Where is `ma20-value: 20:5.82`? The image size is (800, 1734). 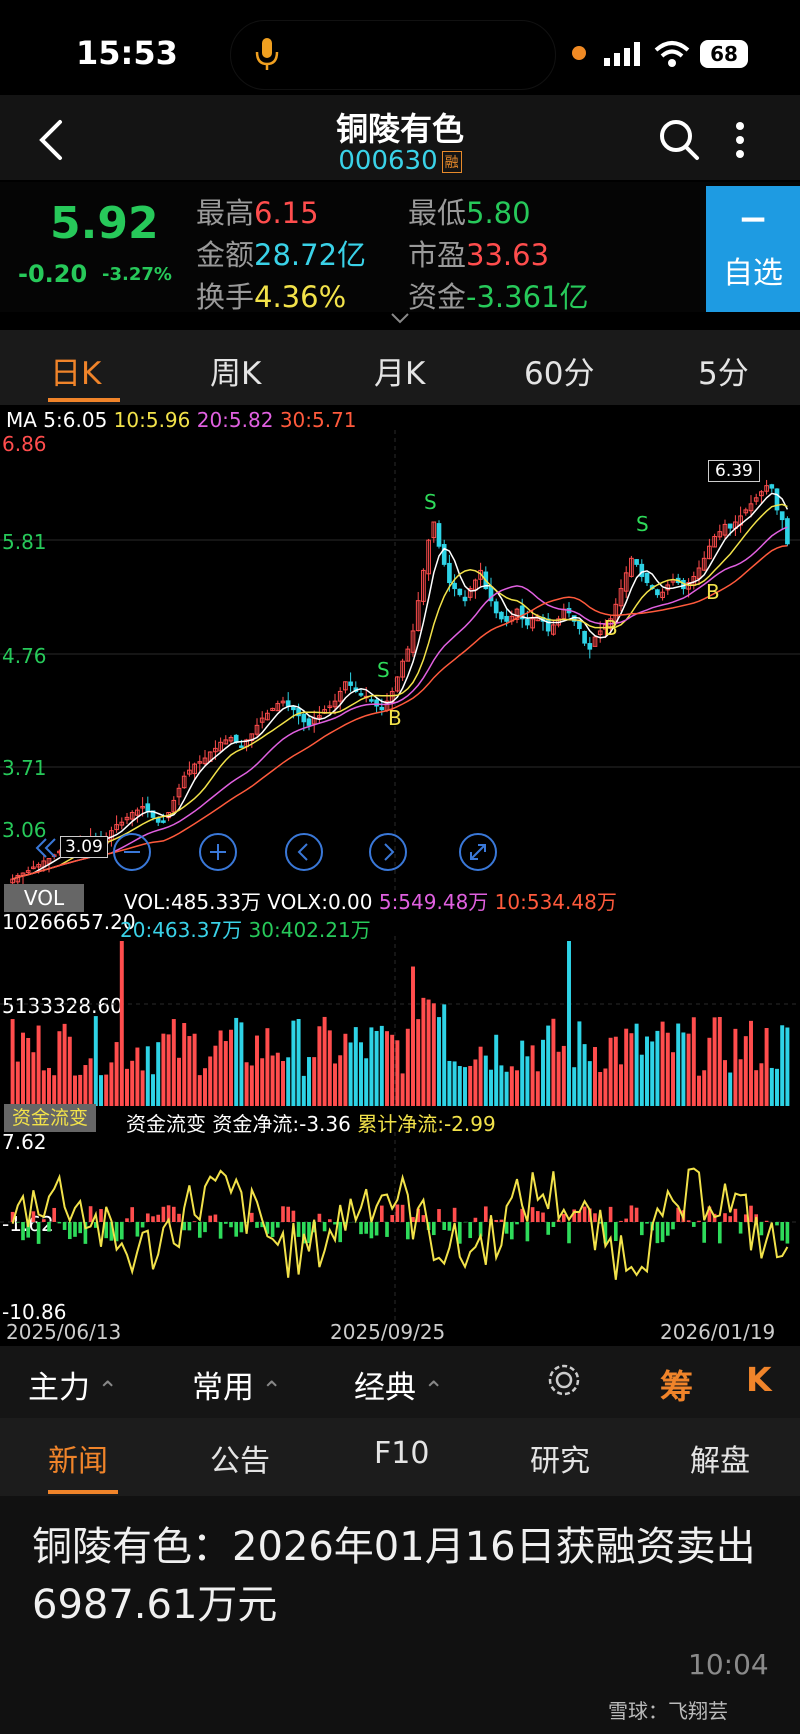 ma20-value: 20:5.82 is located at coordinates (235, 420).